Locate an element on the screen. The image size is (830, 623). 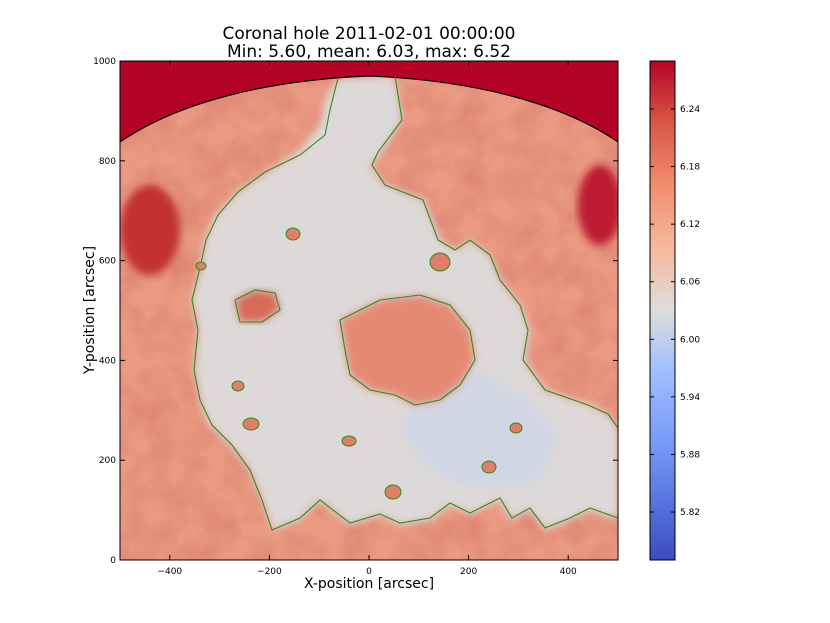
y-axis-label: Y-position [arcsec] is located at coordinates (90, 310).